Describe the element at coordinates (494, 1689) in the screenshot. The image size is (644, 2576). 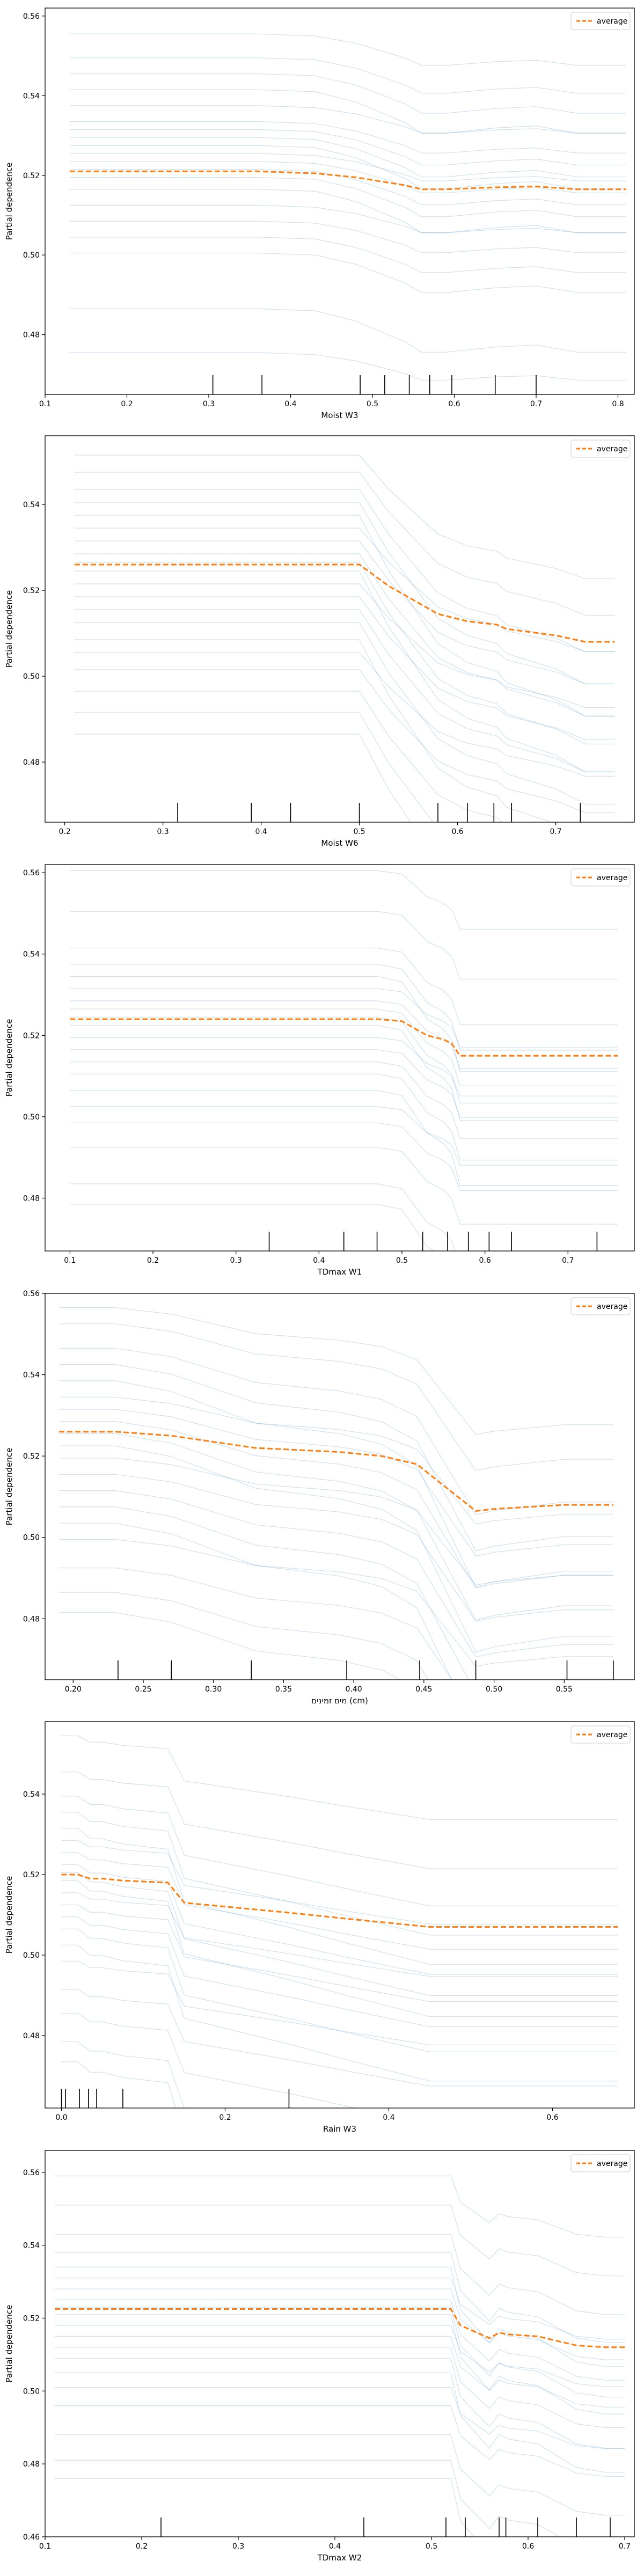
I see `x-tick-label: 0.50` at that location.